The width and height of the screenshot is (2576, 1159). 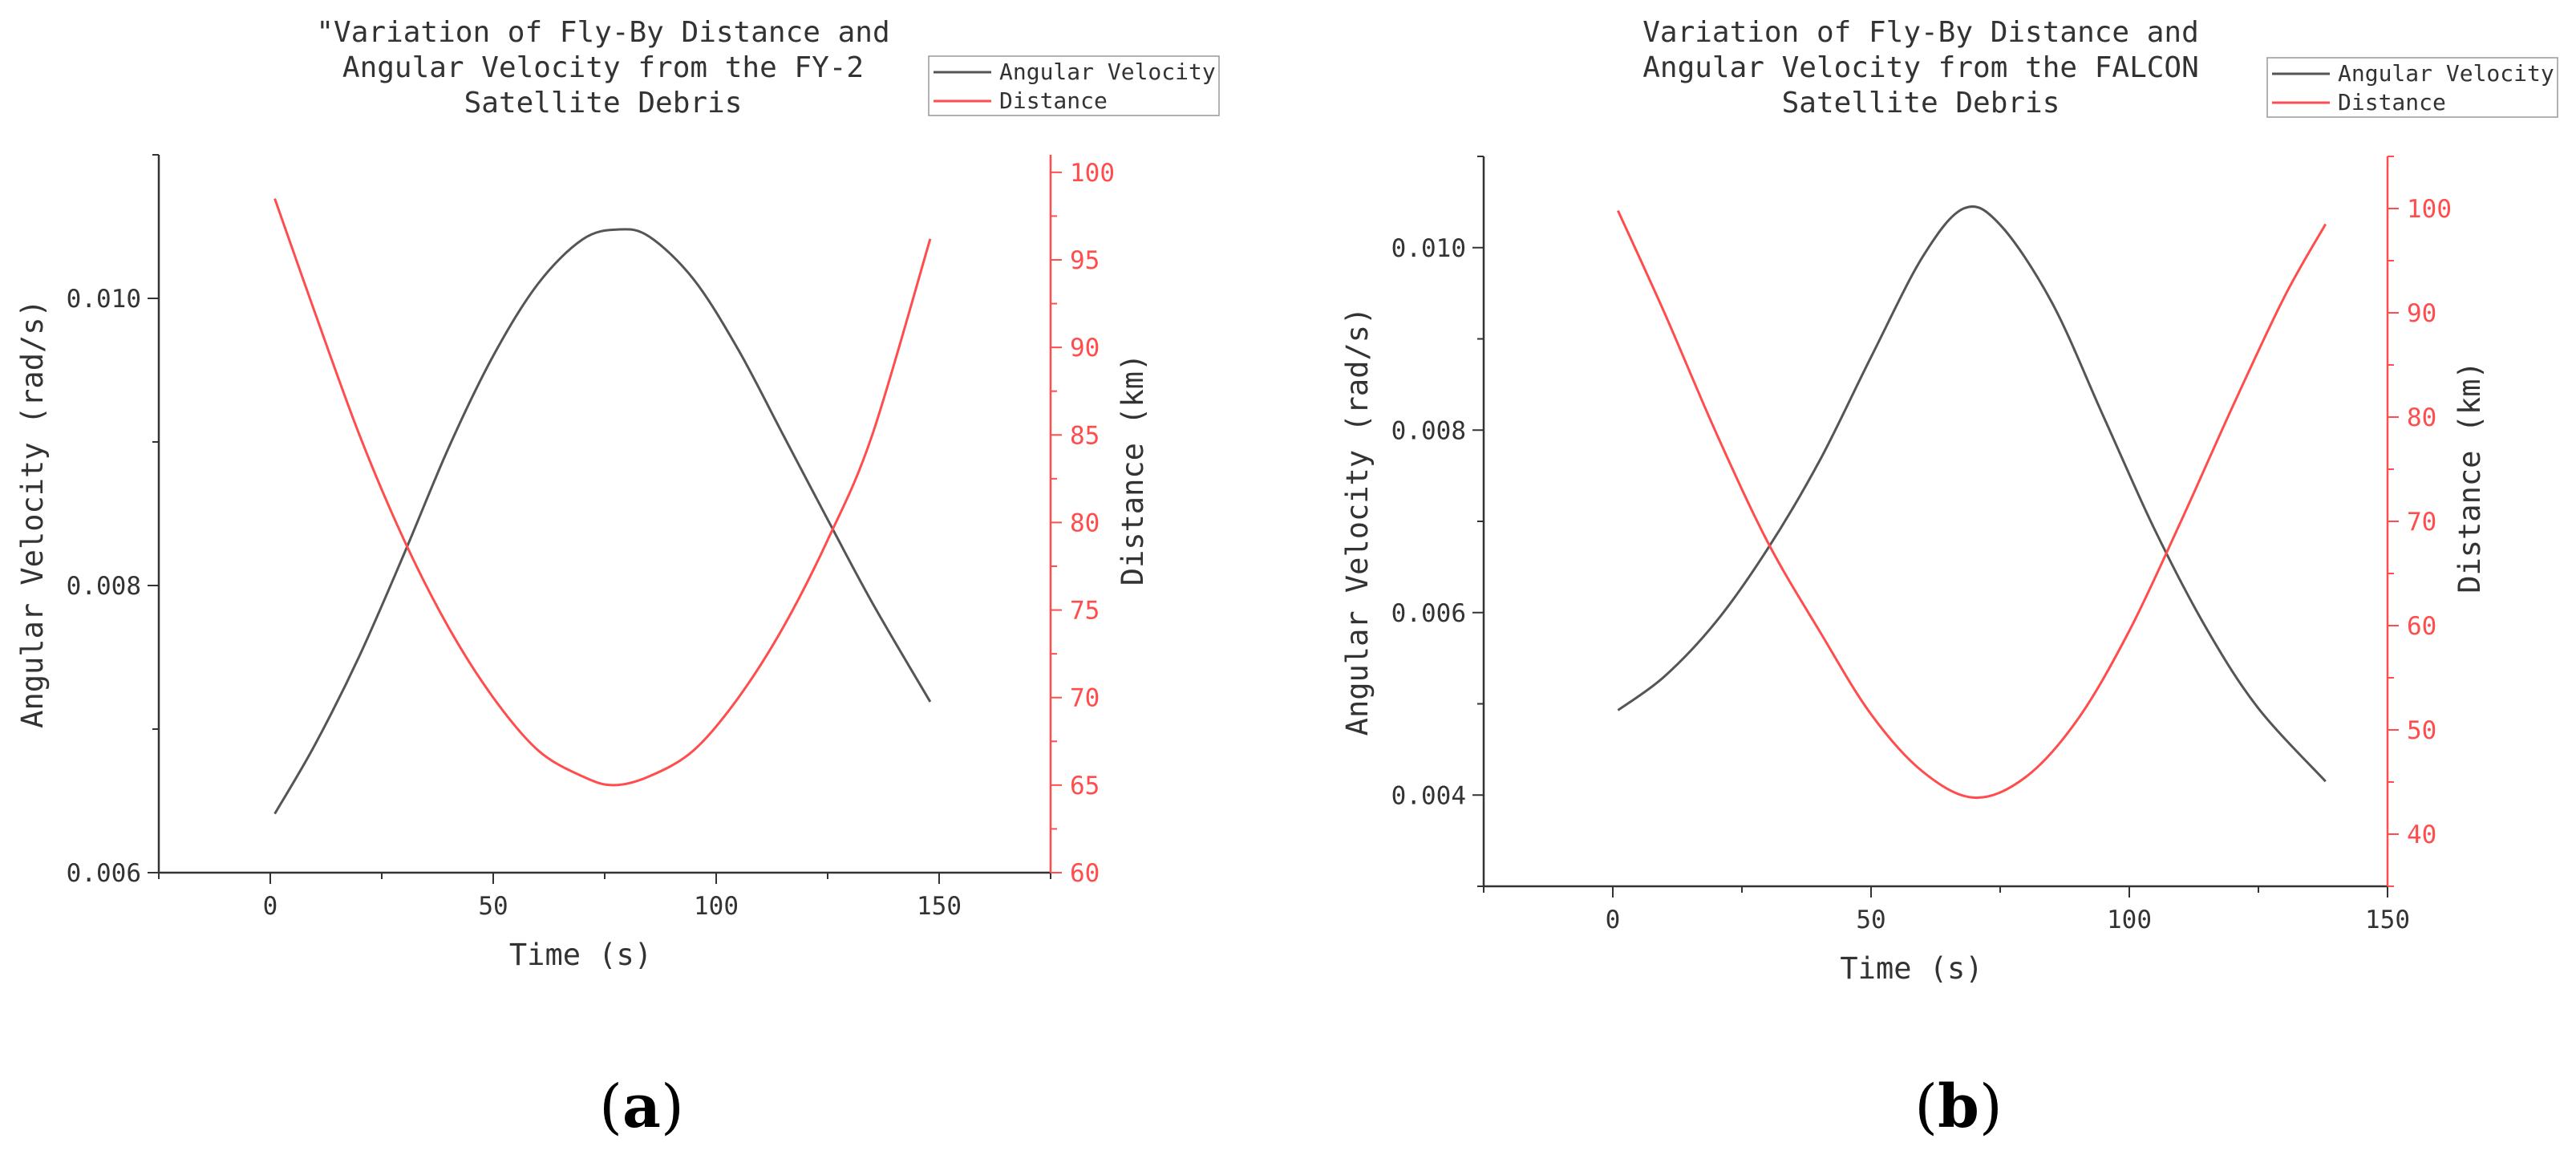 What do you see at coordinates (641, 1106) in the screenshot?
I see `panel-a-caption: (a)` at bounding box center [641, 1106].